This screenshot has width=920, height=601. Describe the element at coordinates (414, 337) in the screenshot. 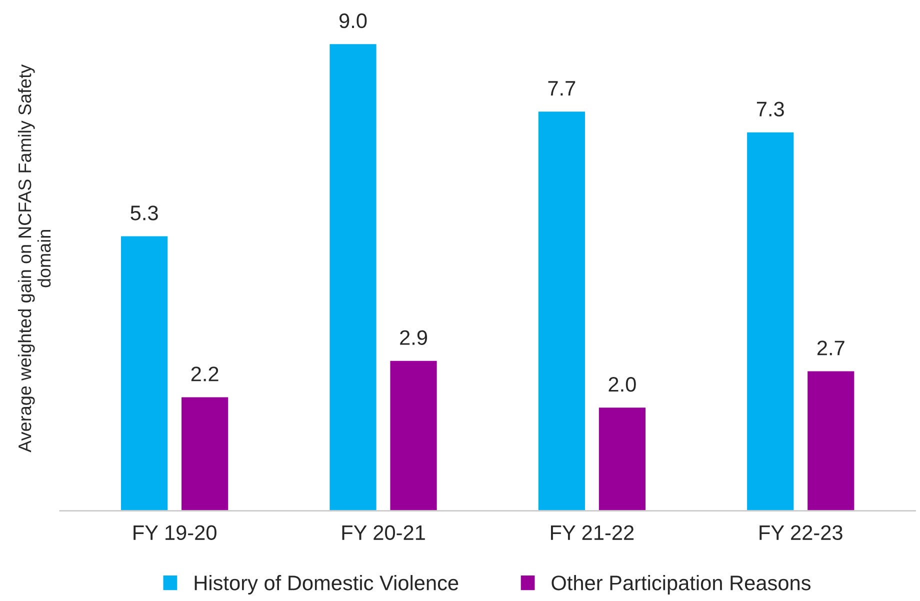

I see `data-label: 2.9` at that location.